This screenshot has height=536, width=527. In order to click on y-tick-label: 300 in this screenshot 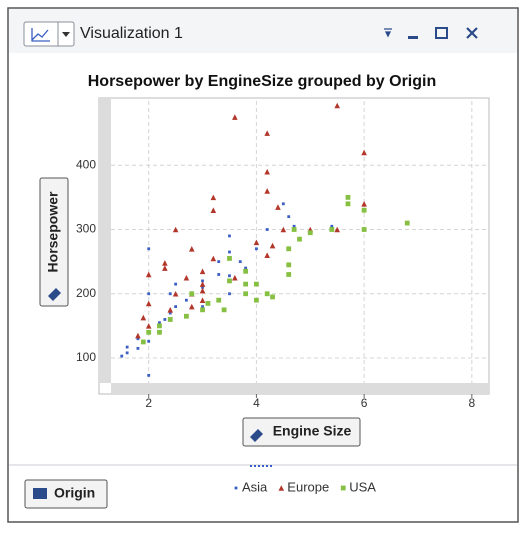, I will do `click(86, 229)`.